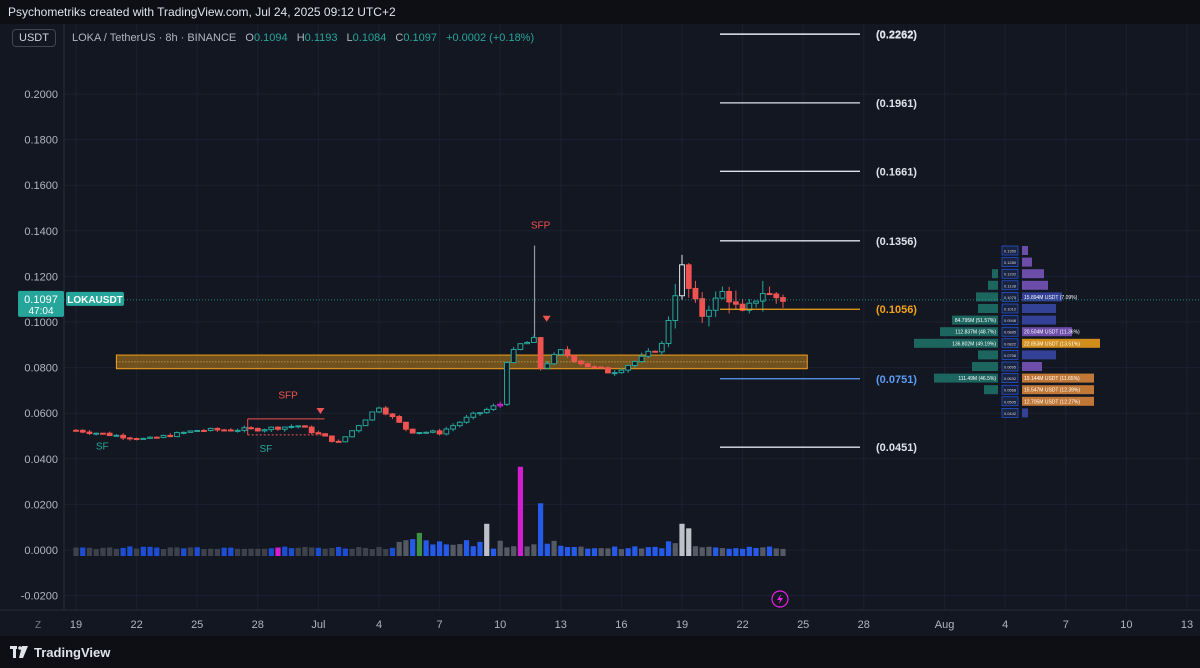  I want to click on fib-label: (0.1961), so click(896, 104).